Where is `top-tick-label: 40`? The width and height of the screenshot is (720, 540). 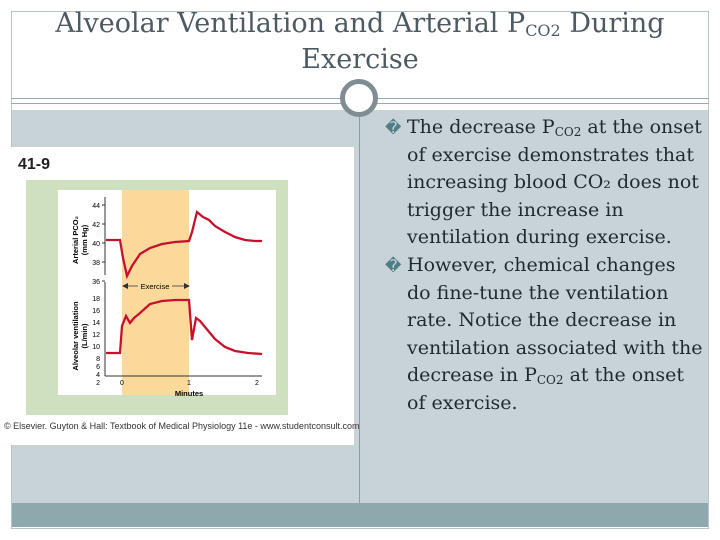 top-tick-label: 40 is located at coordinates (96, 244).